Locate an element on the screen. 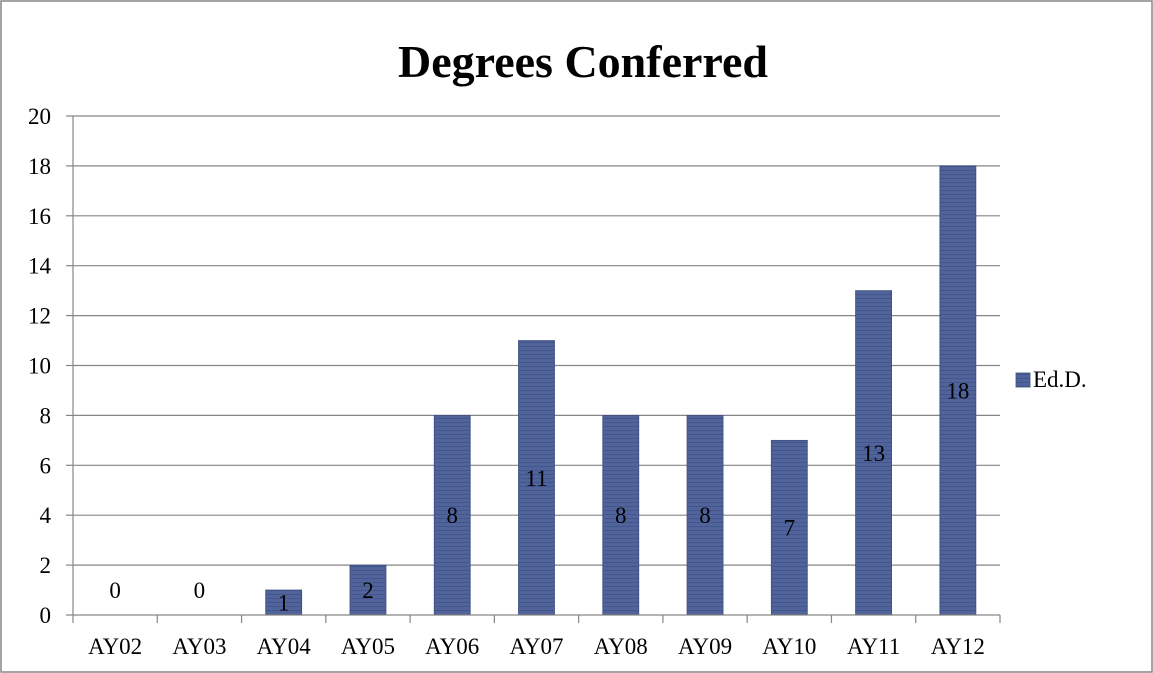 This screenshot has width=1153, height=673. data-label: 13 is located at coordinates (873, 453).